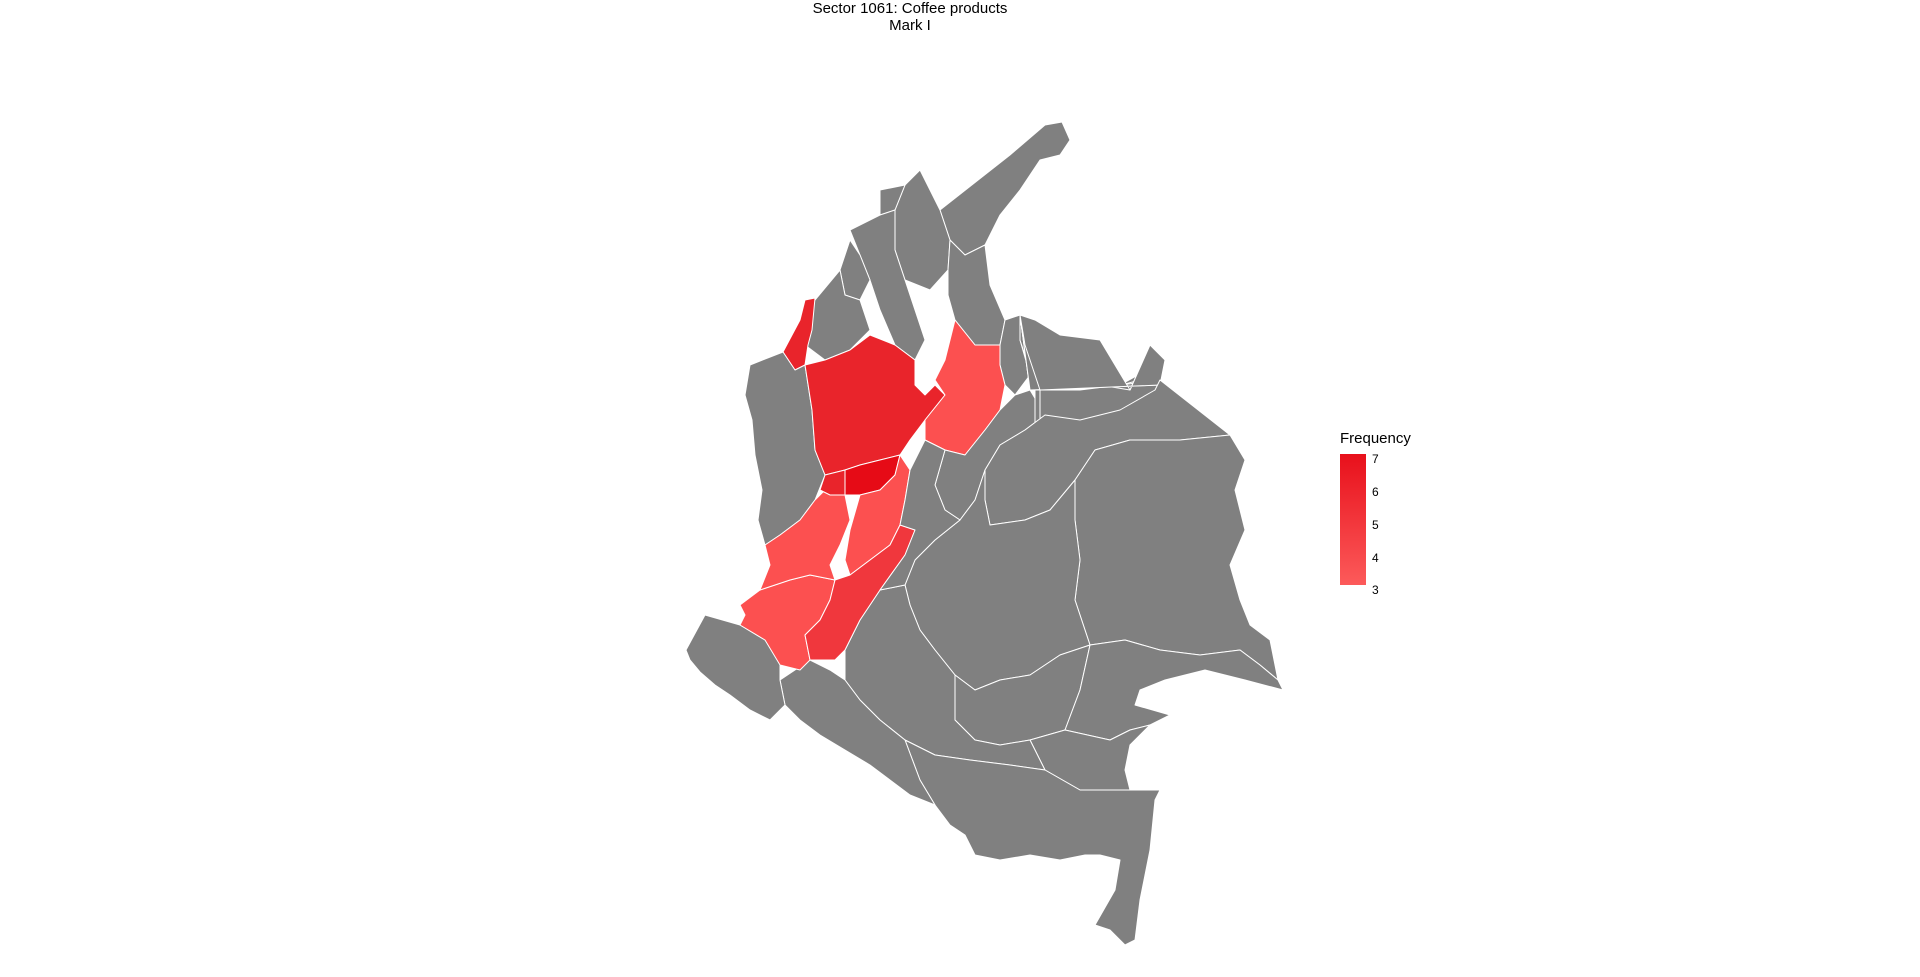 The image size is (1920, 977). What do you see at coordinates (910, 8) in the screenshot?
I see `chart-title: Sector 1061: Coffee products` at bounding box center [910, 8].